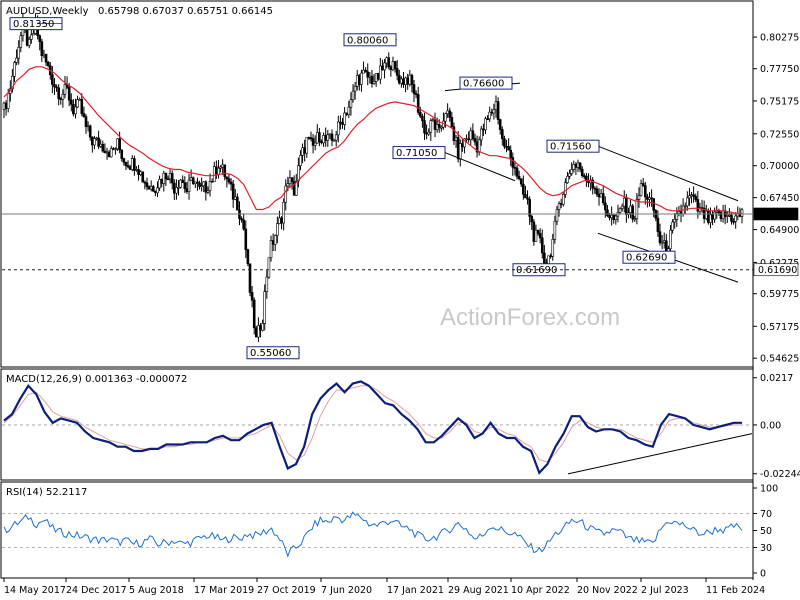 The height and width of the screenshot is (600, 800). What do you see at coordinates (47, 11) in the screenshot?
I see `price-title: AUDUSD,Weekly` at bounding box center [47, 11].